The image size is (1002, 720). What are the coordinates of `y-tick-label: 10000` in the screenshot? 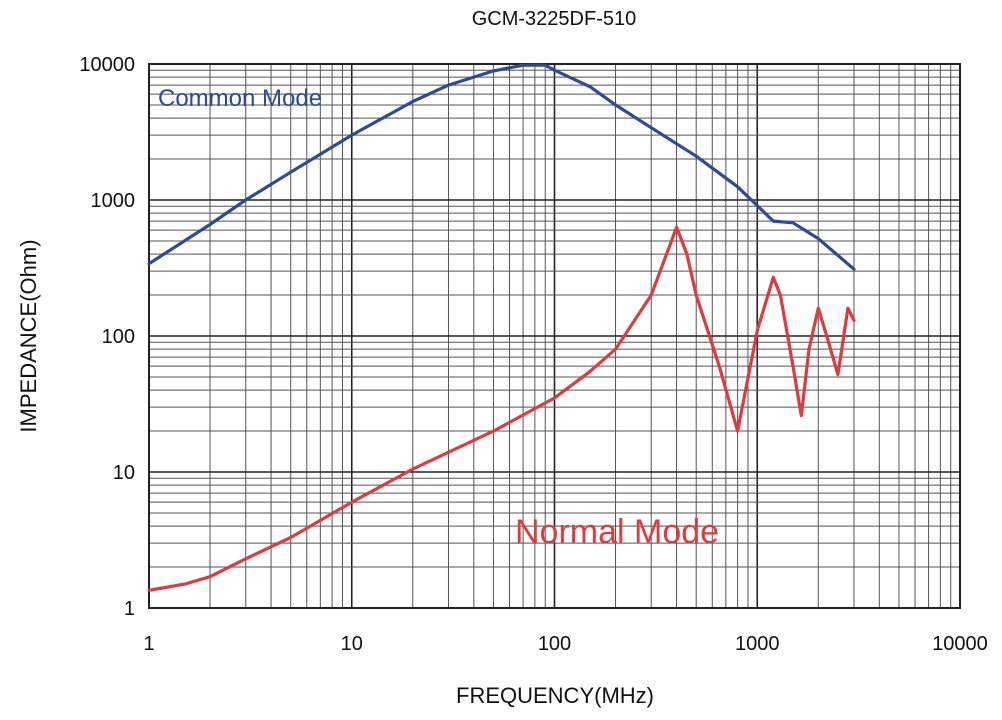 It's located at (107, 65).